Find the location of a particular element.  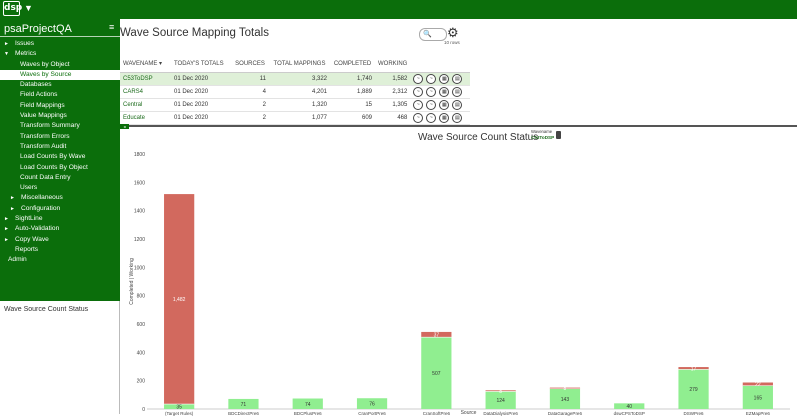

chevron-down-icon: ▼ is located at coordinates (28, 8).